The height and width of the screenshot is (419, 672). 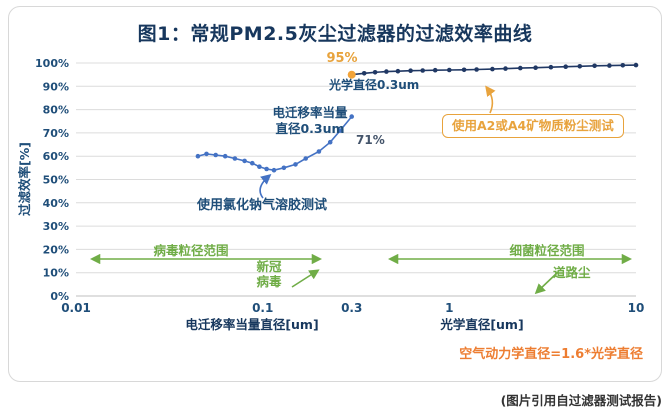 What do you see at coordinates (252, 324) in the screenshot?
I see `x-axis-label-left: 电迁移率当量直径[um]` at bounding box center [252, 324].